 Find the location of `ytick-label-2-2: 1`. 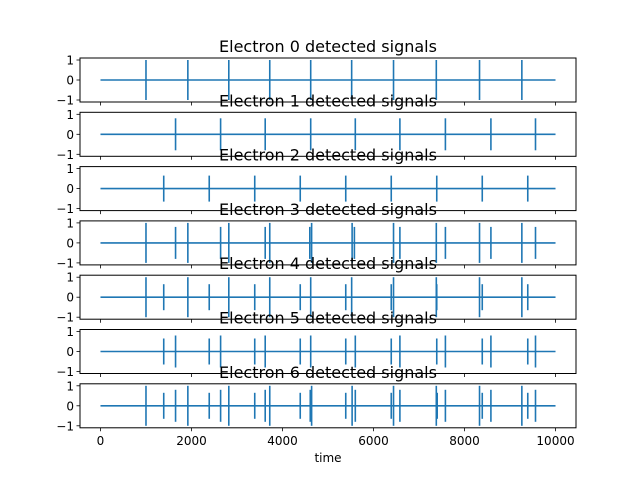

ytick-label-2-2: 1 is located at coordinates (70, 169).